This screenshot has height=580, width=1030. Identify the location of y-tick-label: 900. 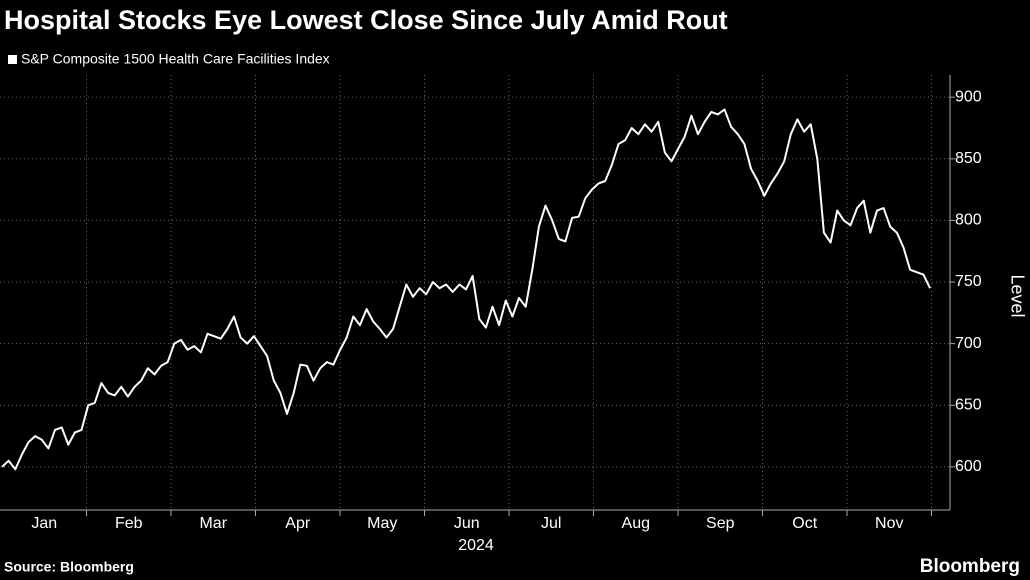
(968, 96).